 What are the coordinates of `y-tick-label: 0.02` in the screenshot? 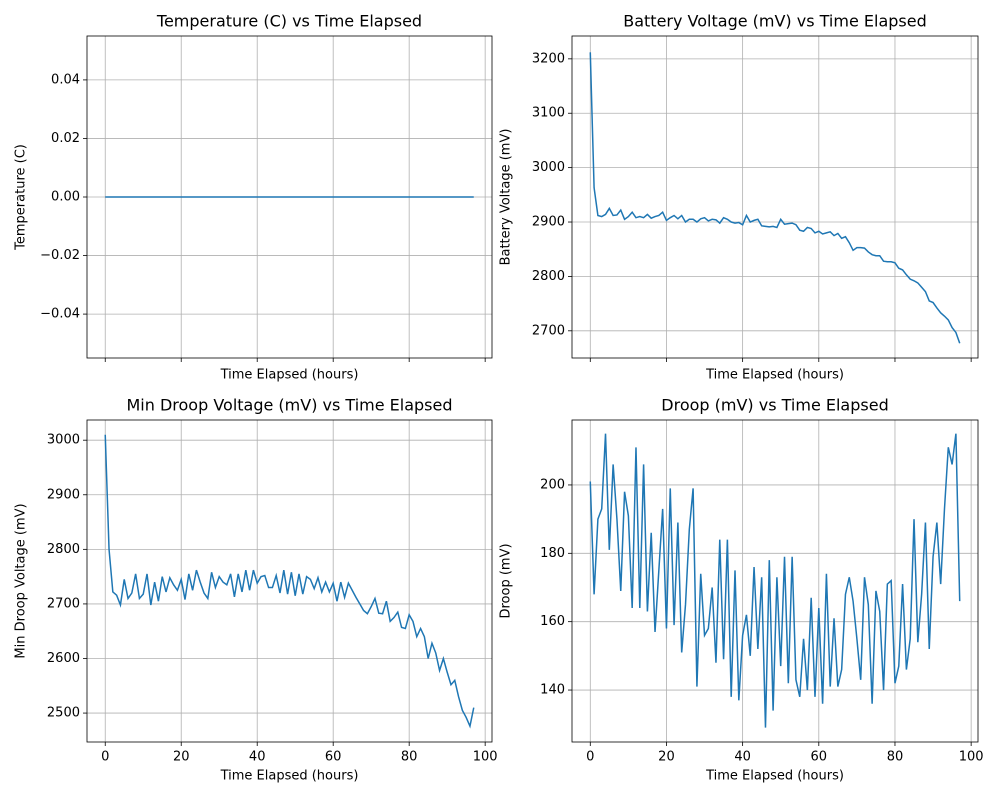 It's located at (65, 138).